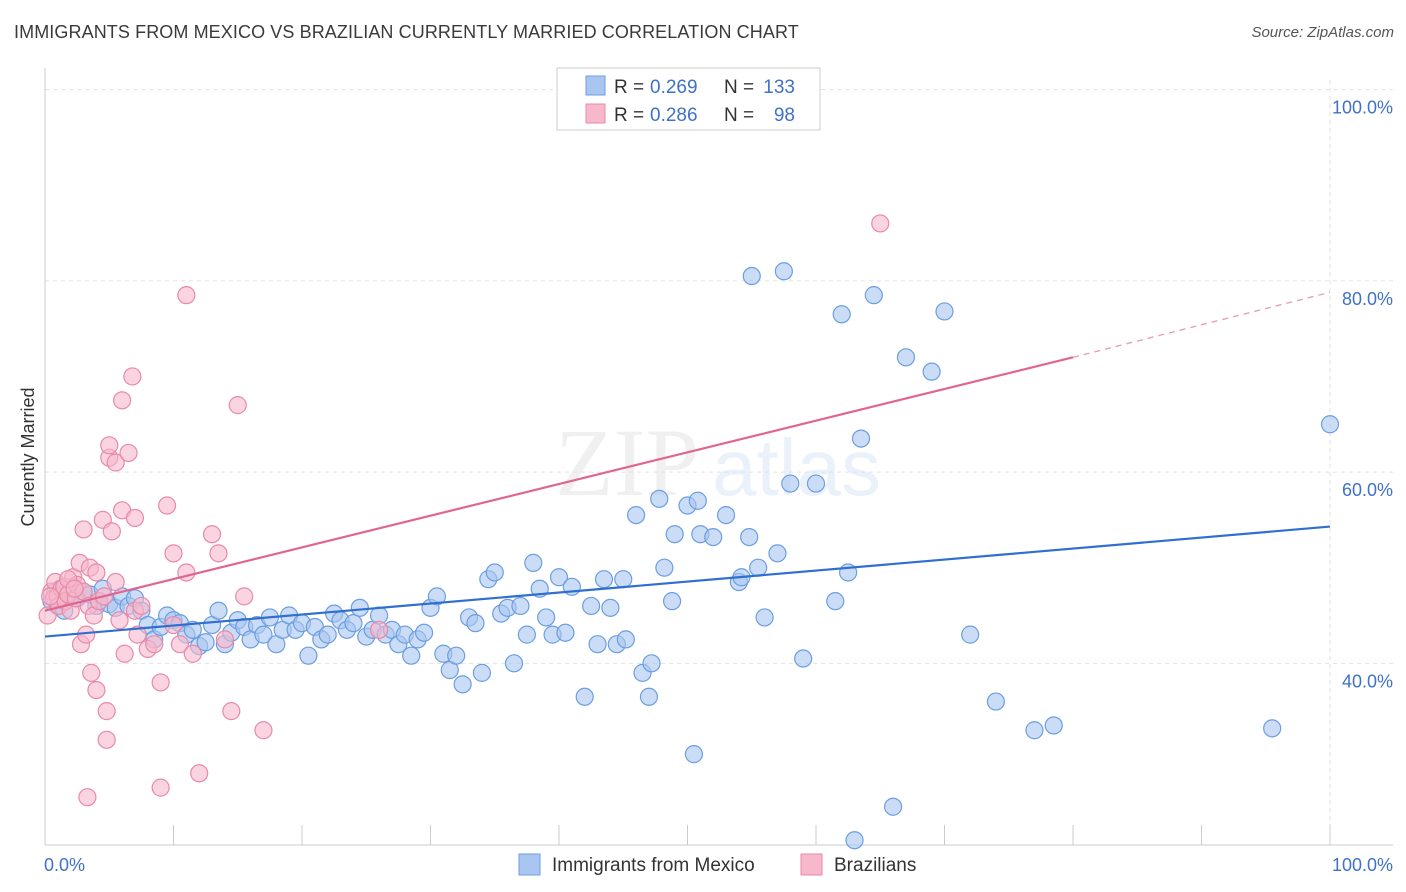  I want to click on bottom-legend-swatch-mexico, so click(529, 864).